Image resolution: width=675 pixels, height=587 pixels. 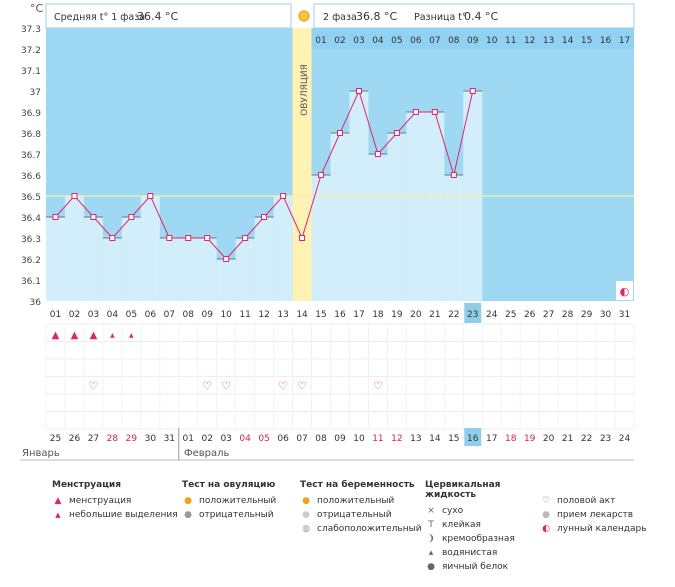 I want to click on watery-icon: ▴, so click(x=431, y=553).